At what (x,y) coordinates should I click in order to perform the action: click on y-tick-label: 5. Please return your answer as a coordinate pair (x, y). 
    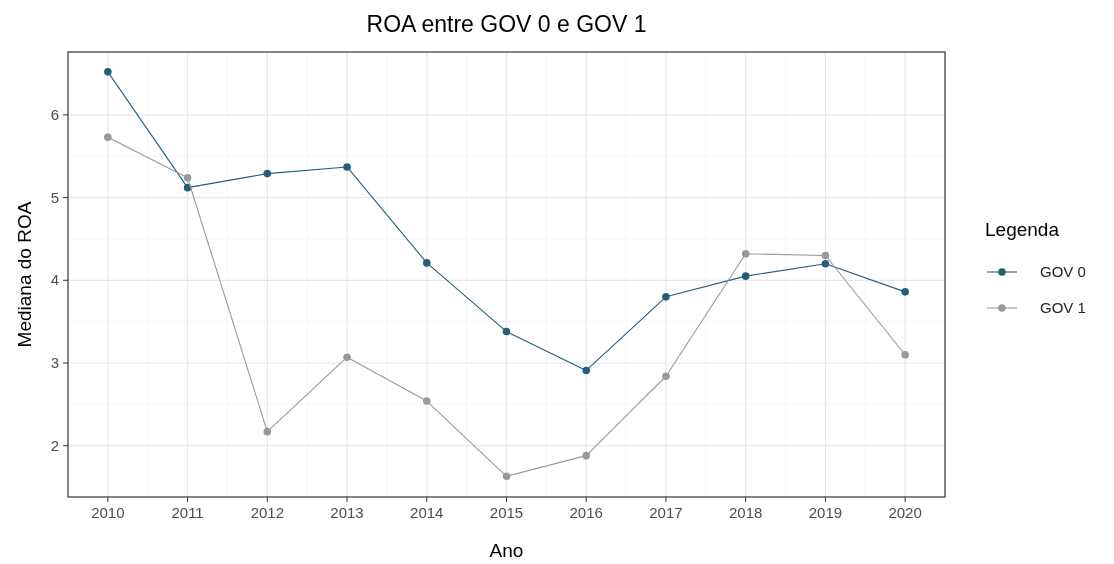
    Looking at the image, I should click on (54, 197).